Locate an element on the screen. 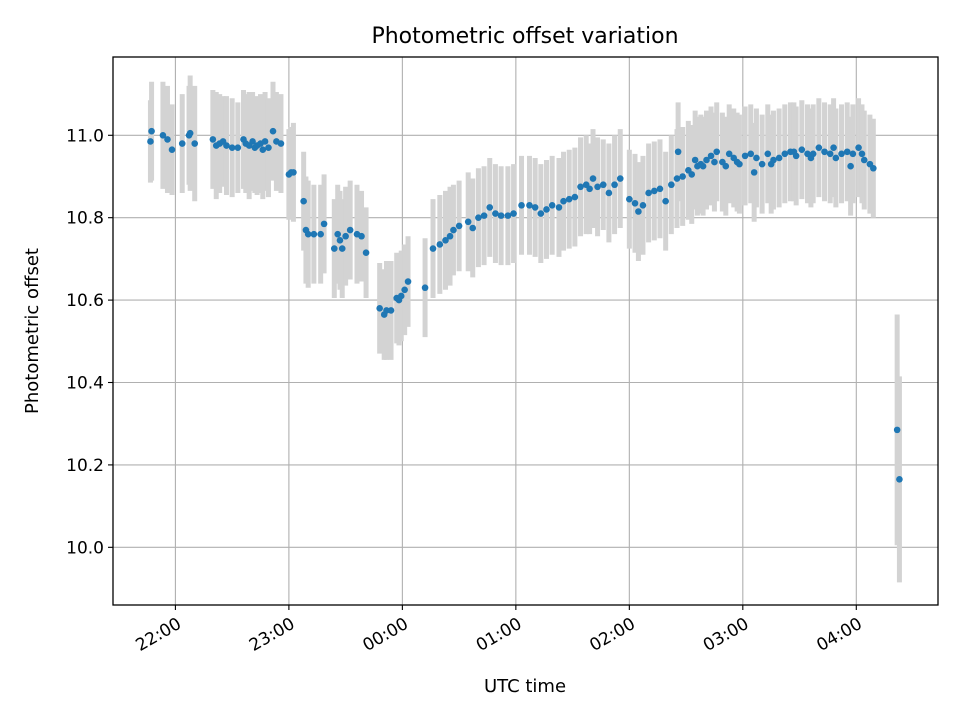 Image resolution: width=960 pixels, height=720 pixels. y-tick-label-5: 11.0 is located at coordinates (85, 136).